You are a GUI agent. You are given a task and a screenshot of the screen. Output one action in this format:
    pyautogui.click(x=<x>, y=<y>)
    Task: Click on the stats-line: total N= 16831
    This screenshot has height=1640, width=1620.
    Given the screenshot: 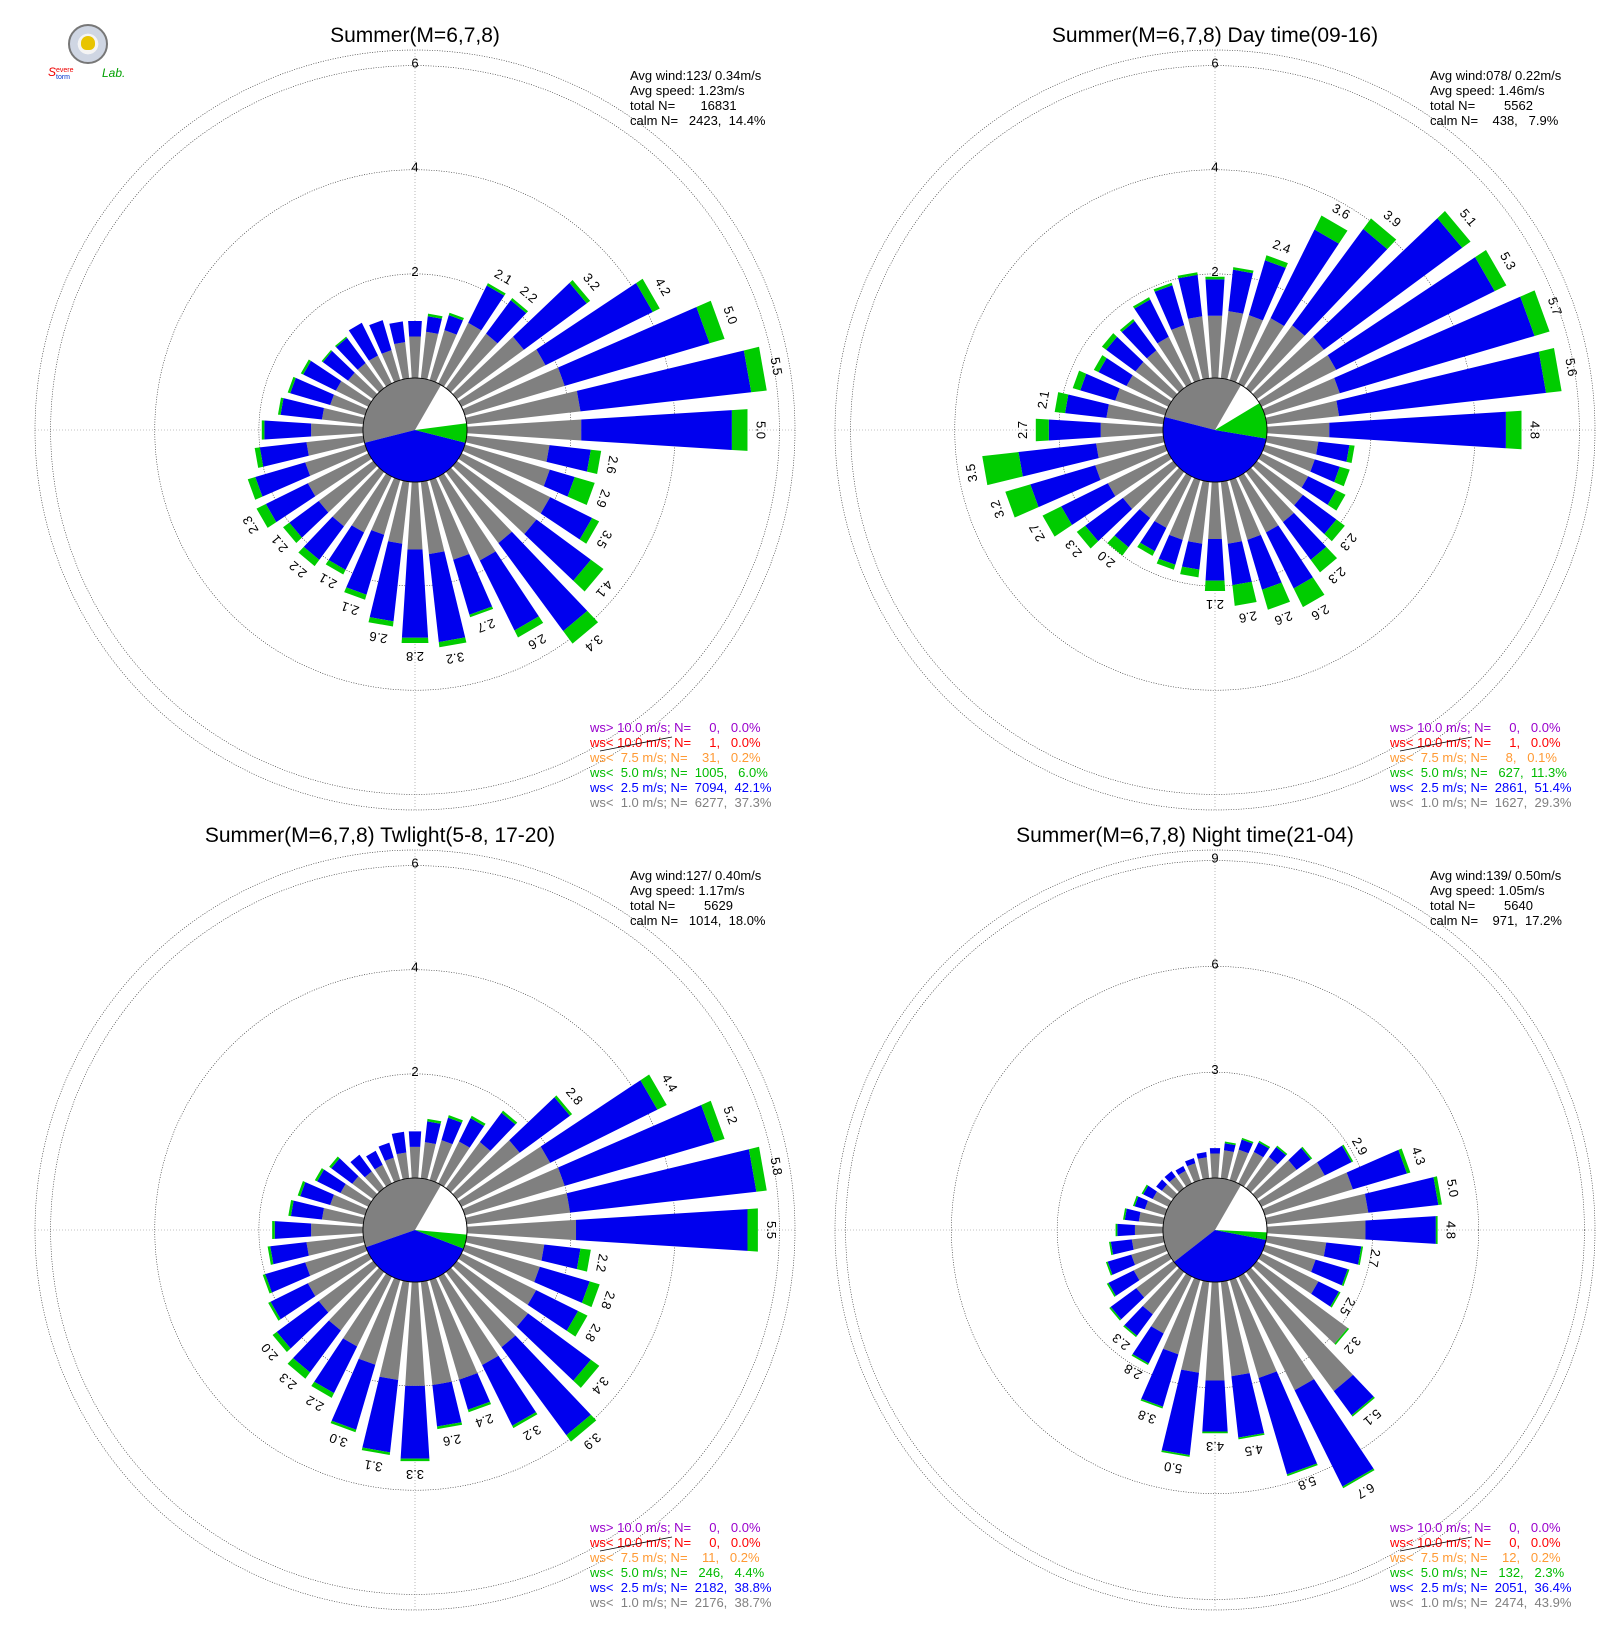 What is the action you would take?
    pyautogui.click(x=683, y=105)
    